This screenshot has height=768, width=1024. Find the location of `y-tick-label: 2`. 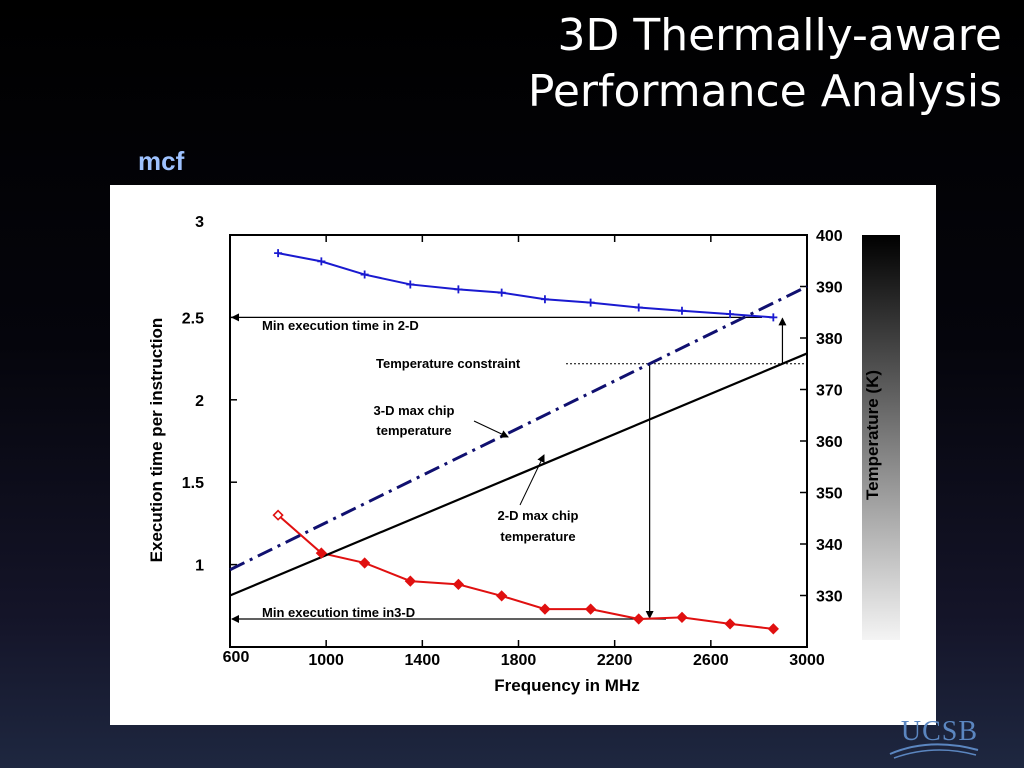

y-tick-label: 2 is located at coordinates (199, 401).